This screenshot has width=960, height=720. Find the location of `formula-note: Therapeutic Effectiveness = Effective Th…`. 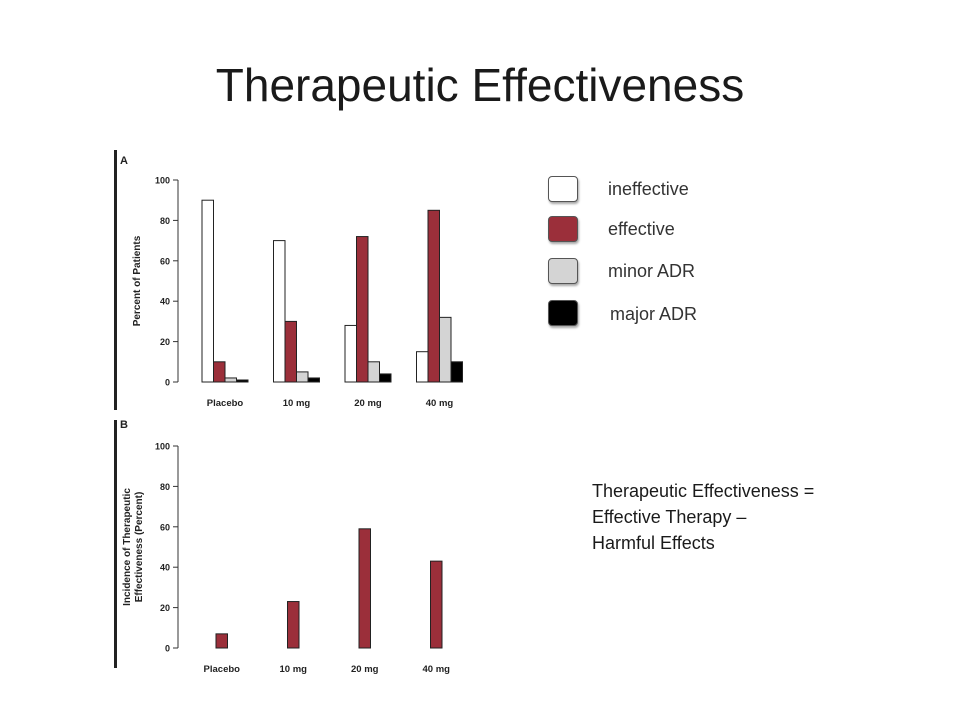

formula-note: Therapeutic Effectiveness = Effective Th… is located at coordinates (742, 517).